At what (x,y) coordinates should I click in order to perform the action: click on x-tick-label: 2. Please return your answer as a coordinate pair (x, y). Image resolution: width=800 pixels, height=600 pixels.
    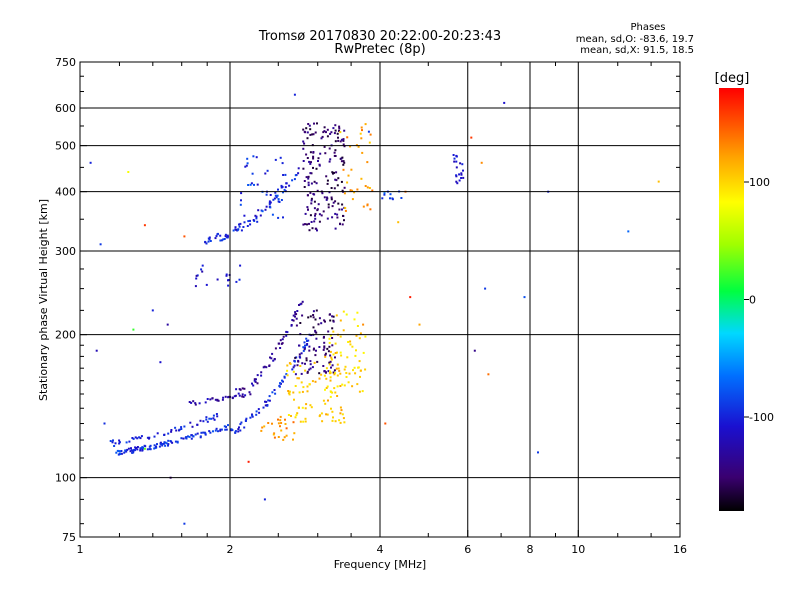
    Looking at the image, I should click on (230, 549).